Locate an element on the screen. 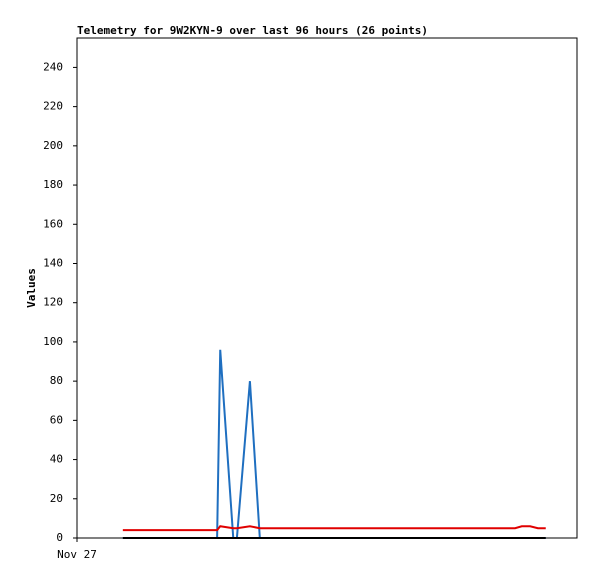 This screenshot has height=579, width=597. y-tick-label: 140 is located at coordinates (53, 262).